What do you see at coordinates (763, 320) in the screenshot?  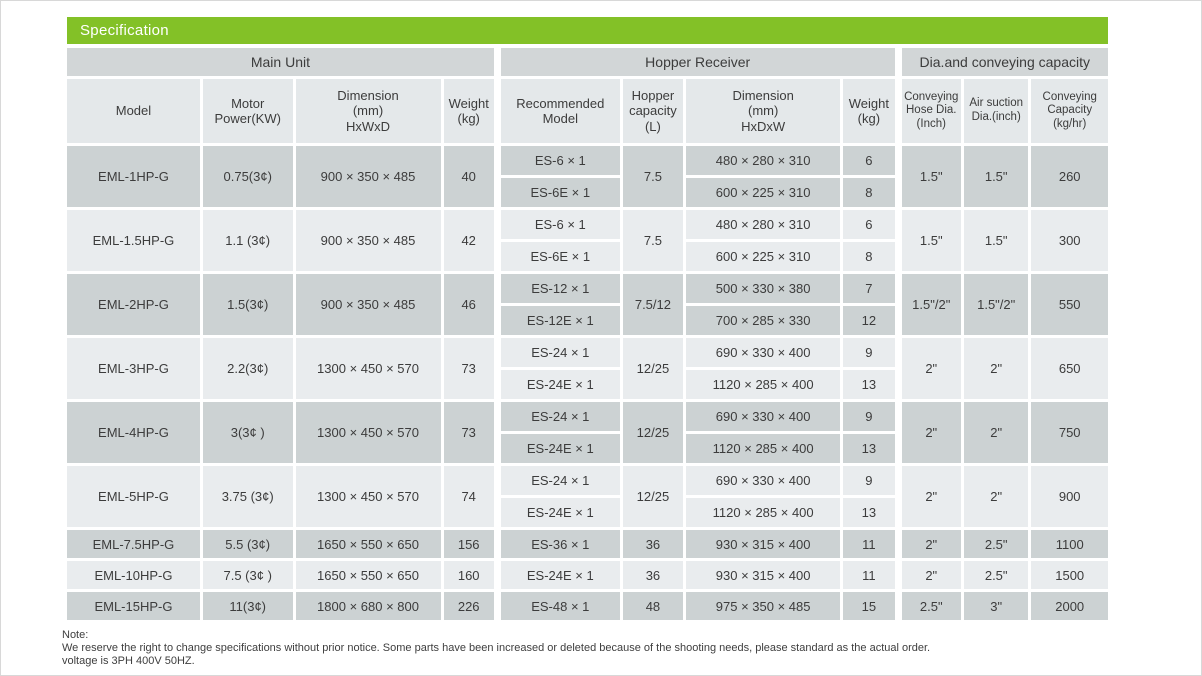 I see `hopper-dimension-cell: 700 × 285 × 330` at bounding box center [763, 320].